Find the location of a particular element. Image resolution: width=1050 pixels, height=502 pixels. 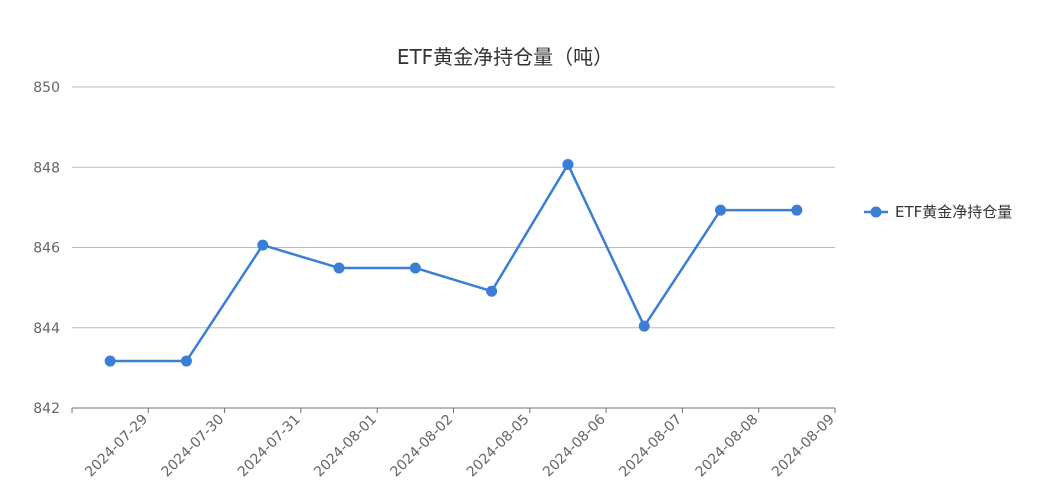

x-tick-label: 2024-07-29 is located at coordinates (116, 446).